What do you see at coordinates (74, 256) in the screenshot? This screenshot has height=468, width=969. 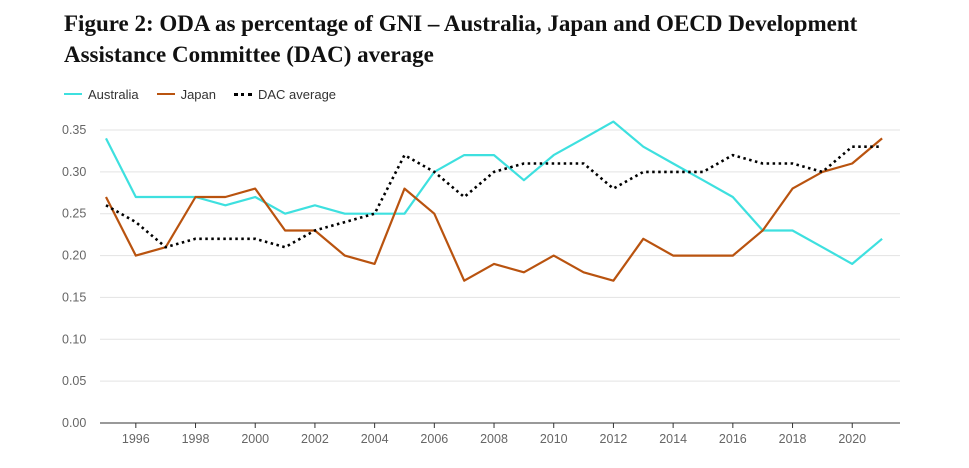 I see `y-tick-label: 0.20` at bounding box center [74, 256].